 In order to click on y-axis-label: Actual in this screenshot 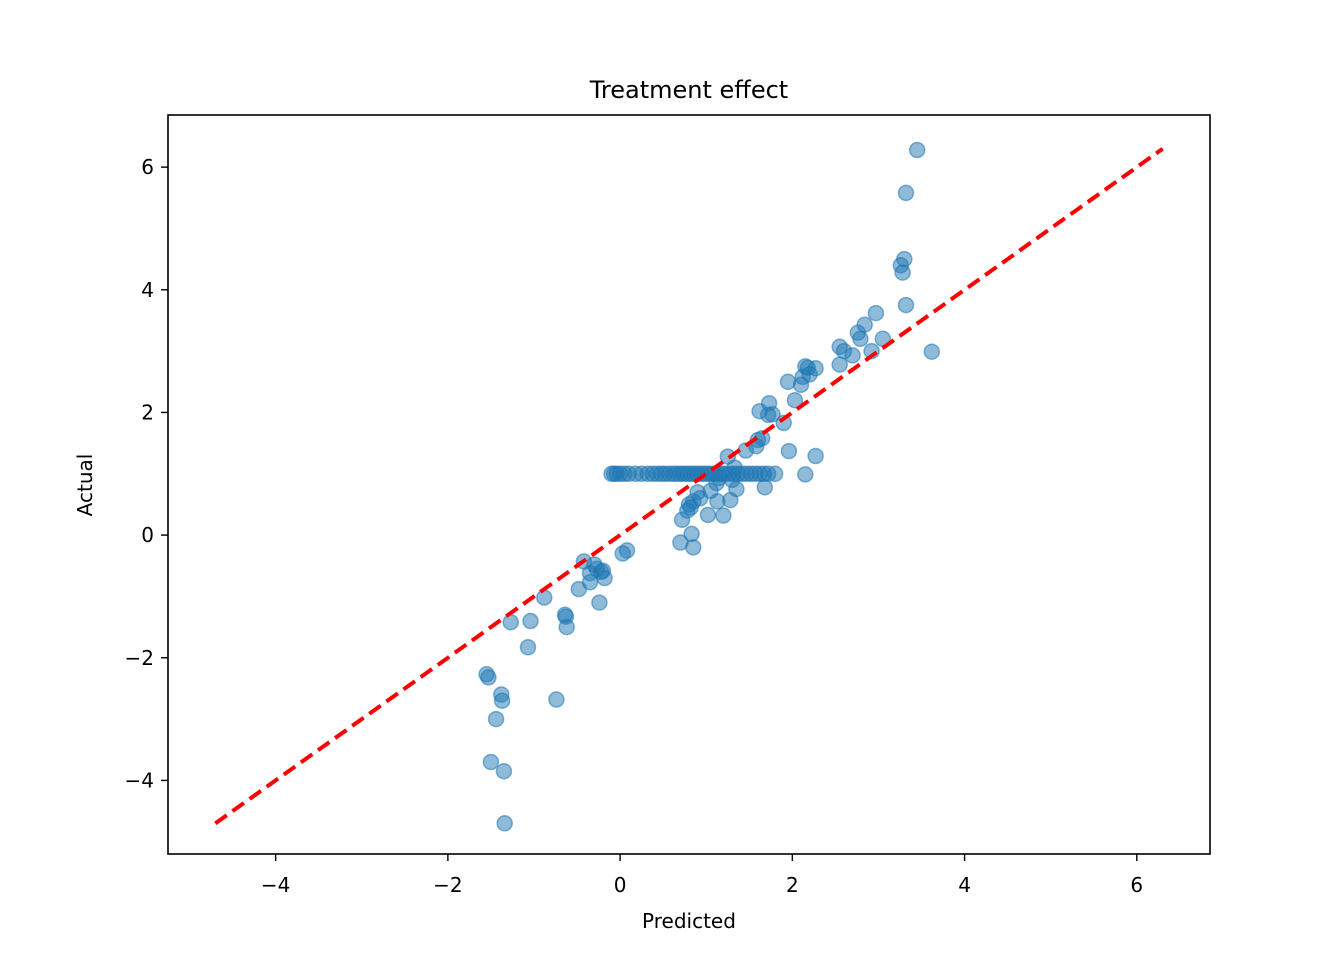, I will do `click(85, 485)`.